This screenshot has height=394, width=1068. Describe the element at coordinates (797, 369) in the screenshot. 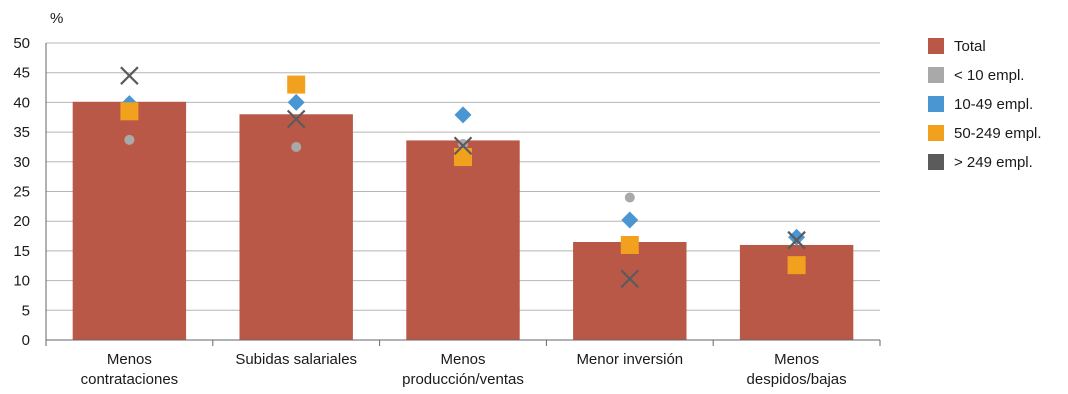

I see `category-label: Menos despidos/bajas` at that location.